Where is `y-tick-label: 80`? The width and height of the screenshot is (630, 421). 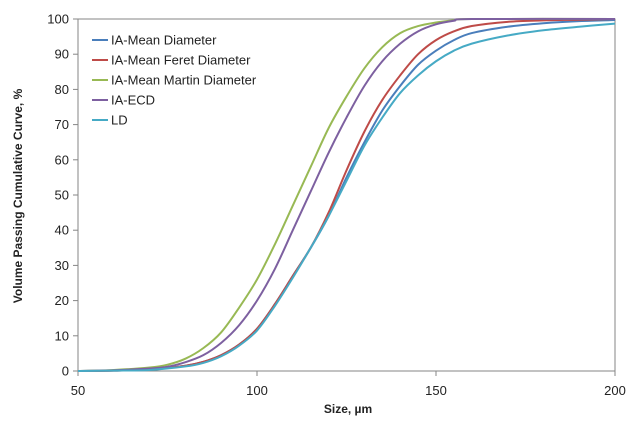 y-tick-label: 80 is located at coordinates (62, 89).